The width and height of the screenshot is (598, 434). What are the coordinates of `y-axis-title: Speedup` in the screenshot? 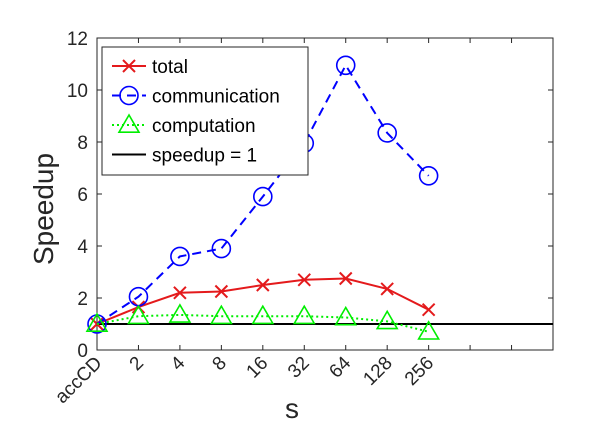 It's located at (43, 209).